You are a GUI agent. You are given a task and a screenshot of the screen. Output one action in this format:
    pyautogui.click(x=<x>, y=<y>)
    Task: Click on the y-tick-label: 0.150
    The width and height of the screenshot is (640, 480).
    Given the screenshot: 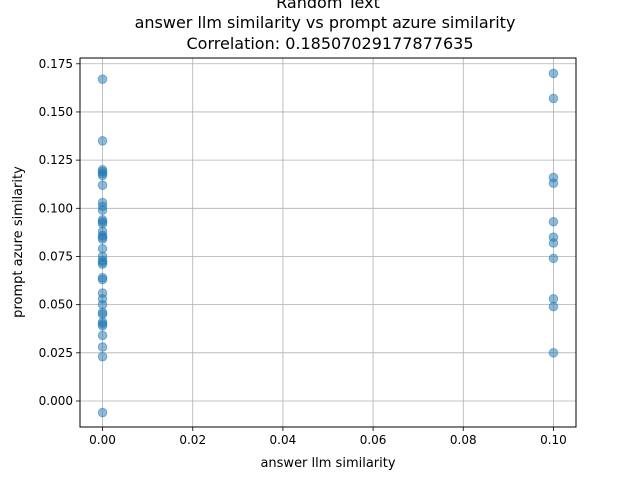 What is the action you would take?
    pyautogui.click(x=56, y=112)
    